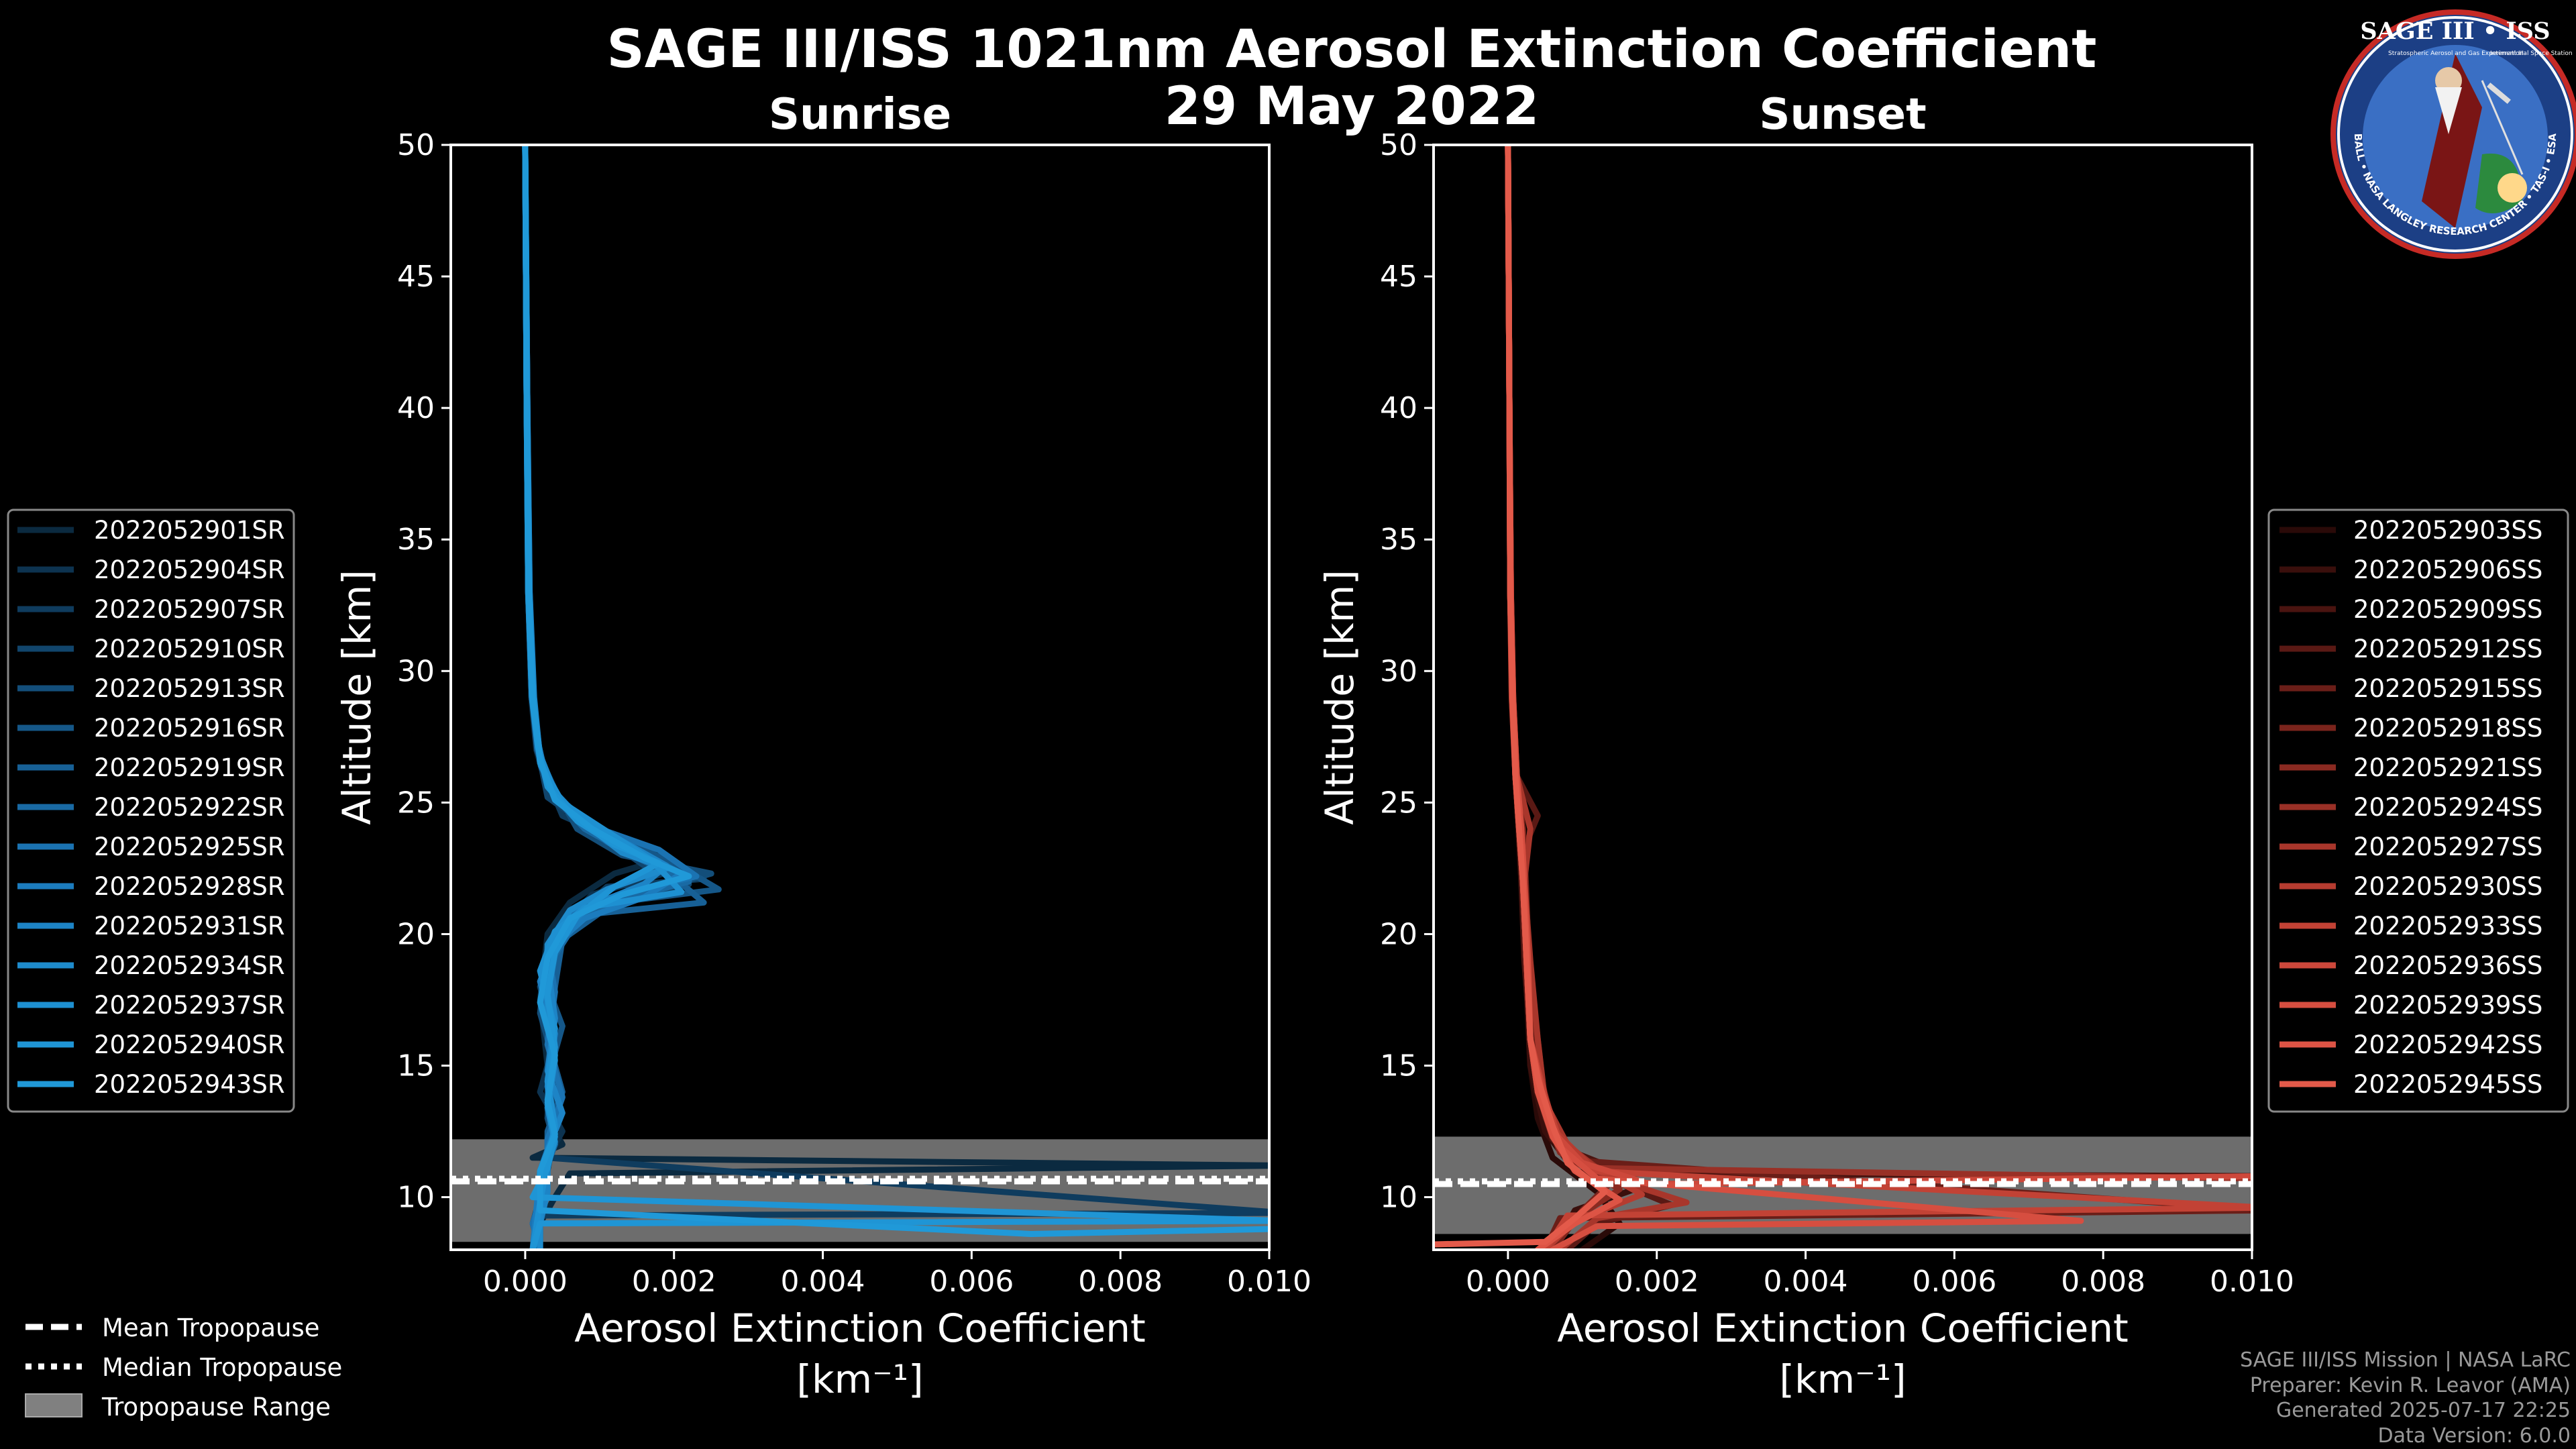 This screenshot has height=1449, width=2576. I want to click on logo-title: SAGE III • ISS, so click(2455, 31).